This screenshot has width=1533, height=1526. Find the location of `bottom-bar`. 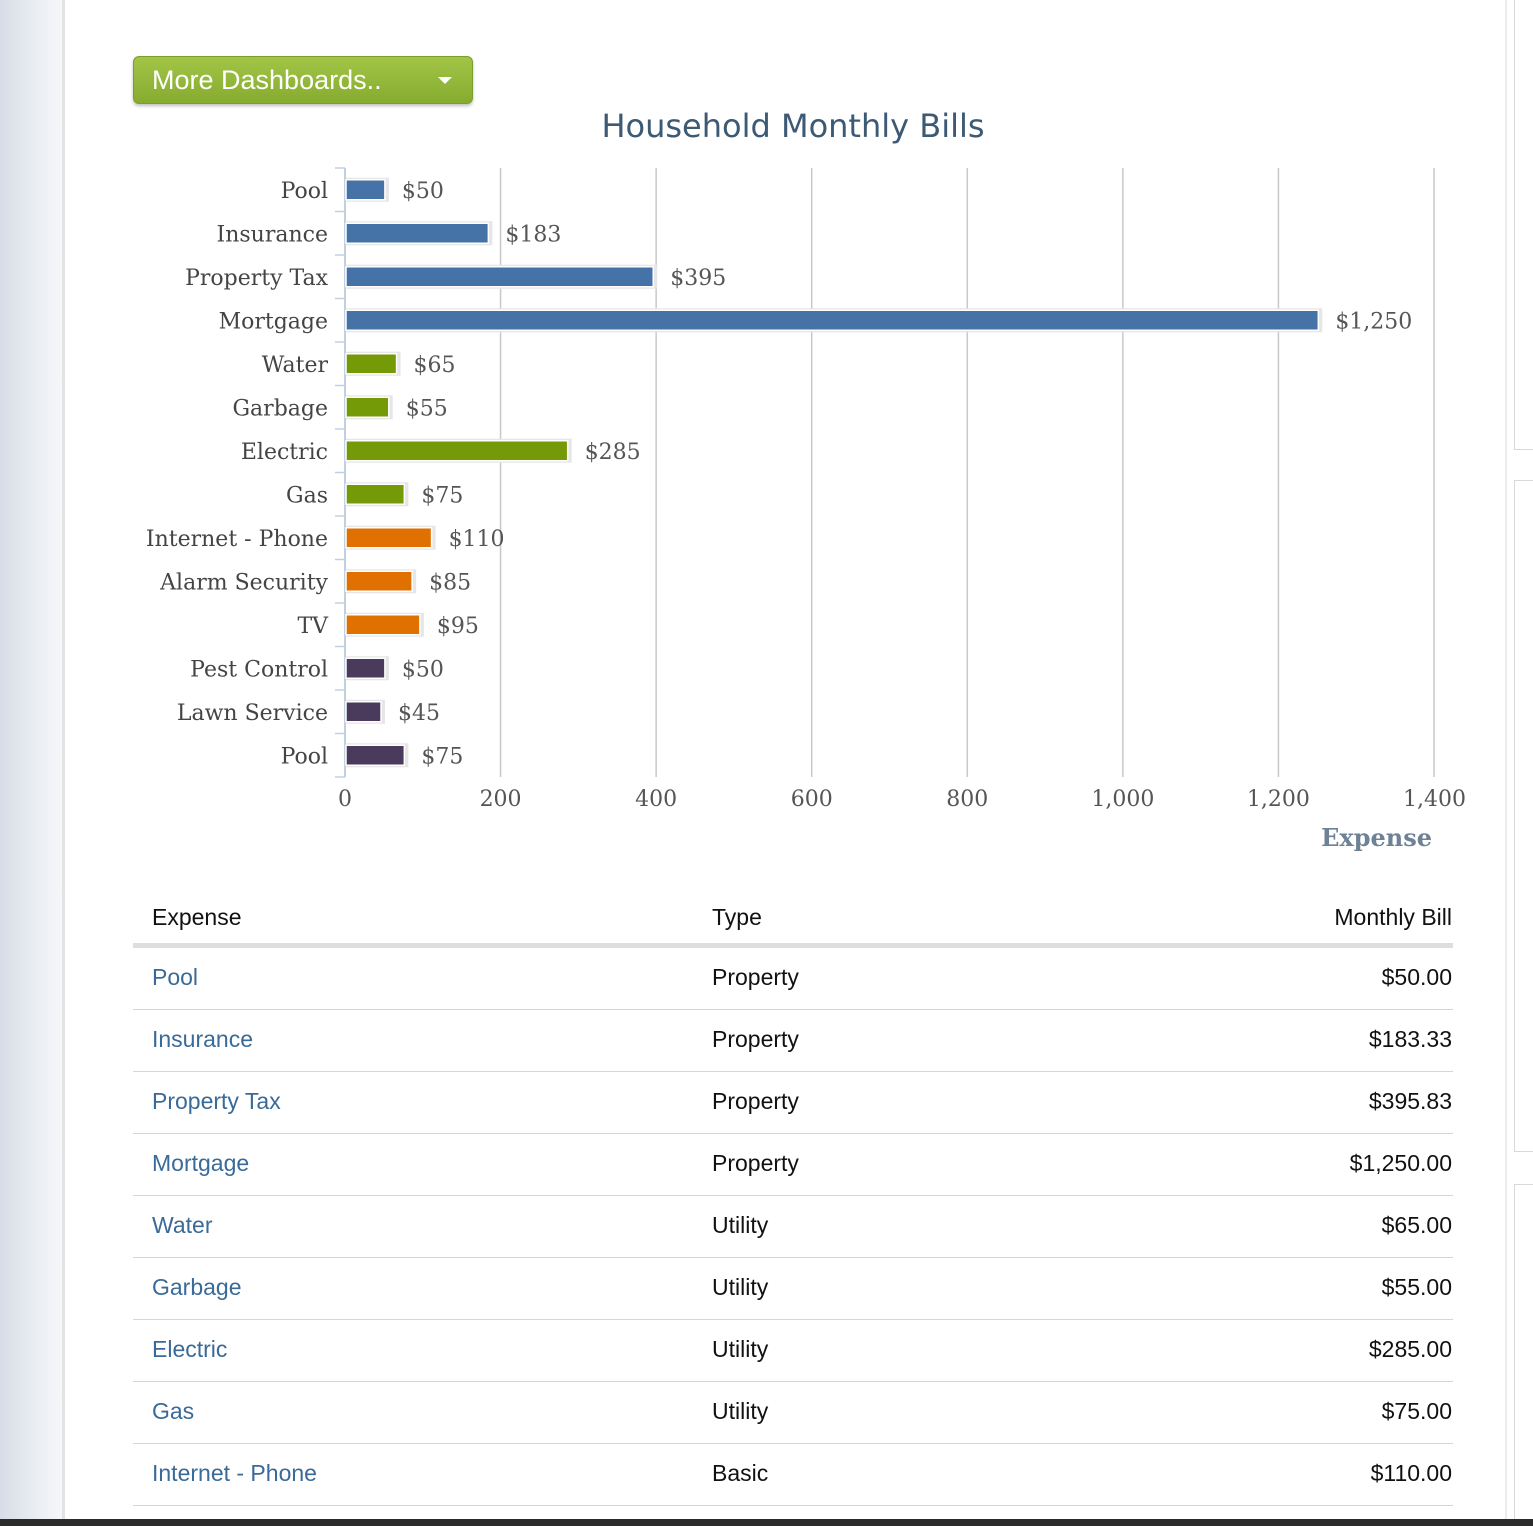

bottom-bar is located at coordinates (766, 1522).